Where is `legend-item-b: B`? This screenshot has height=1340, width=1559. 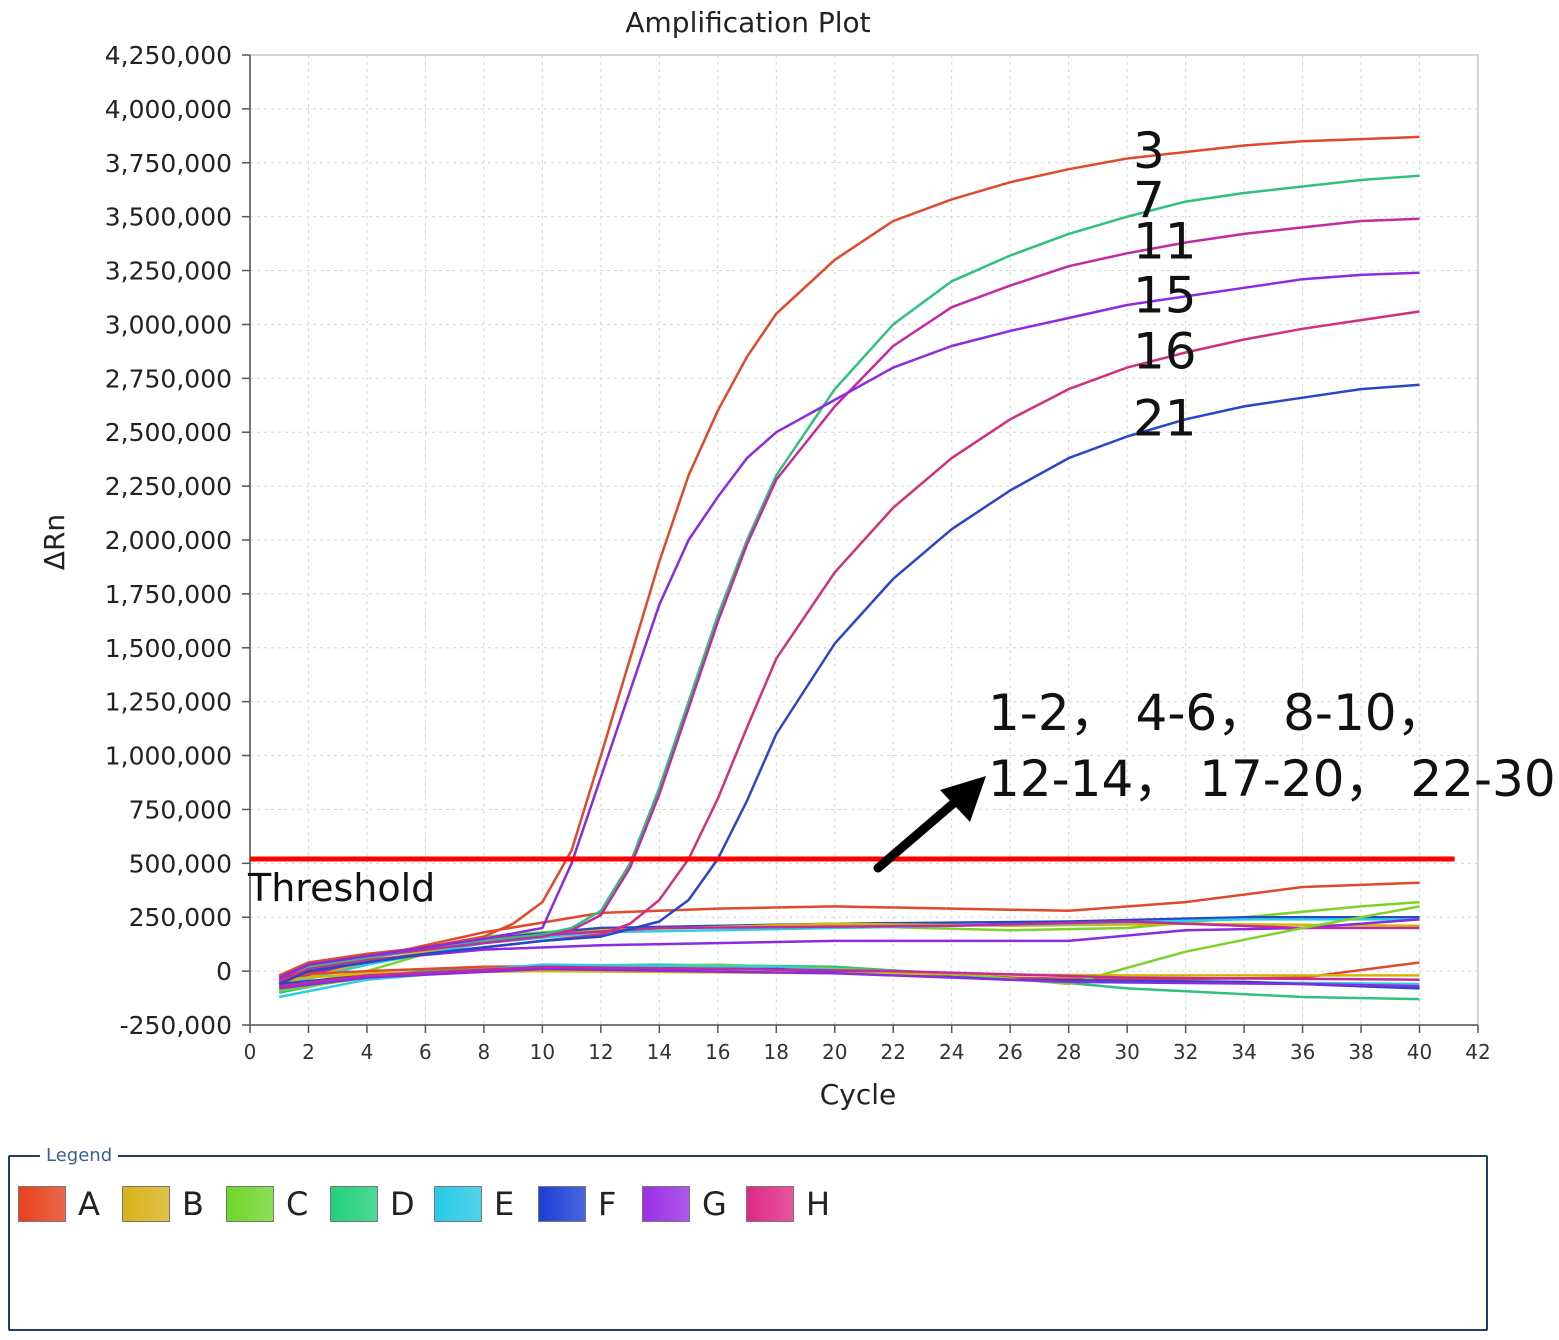
legend-item-b: B is located at coordinates (165, 1204).